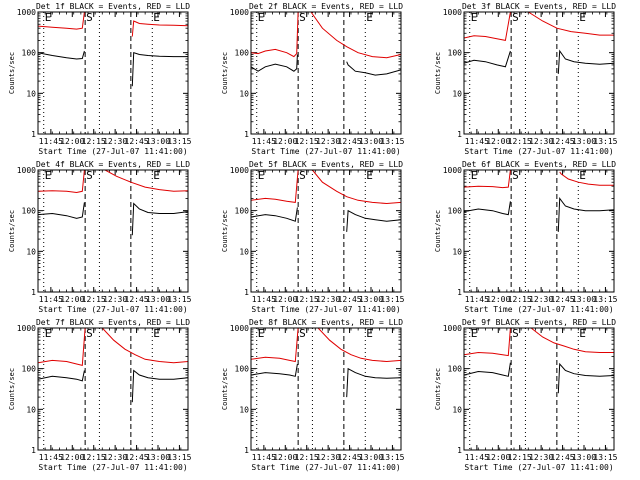 Image resolution: width=640 pixels, height=480 pixels. Describe the element at coordinates (113, 164) in the screenshot. I see `chart-title: Det 4f BLACK = Events, RED = LLD` at that location.